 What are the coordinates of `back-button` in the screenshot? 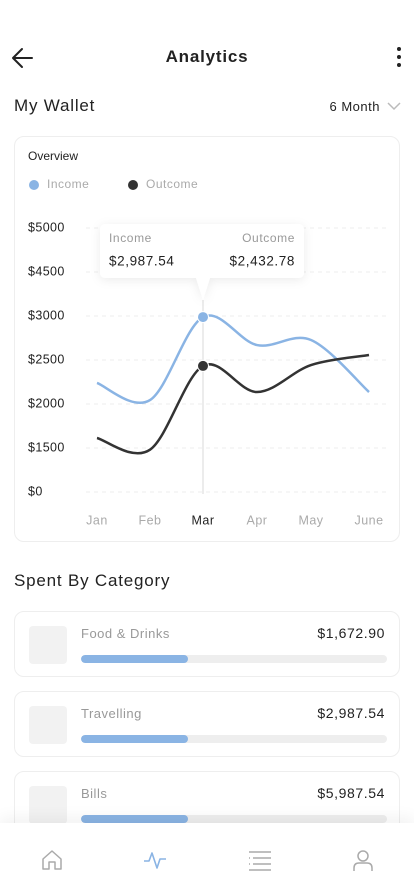 It's located at (23, 58).